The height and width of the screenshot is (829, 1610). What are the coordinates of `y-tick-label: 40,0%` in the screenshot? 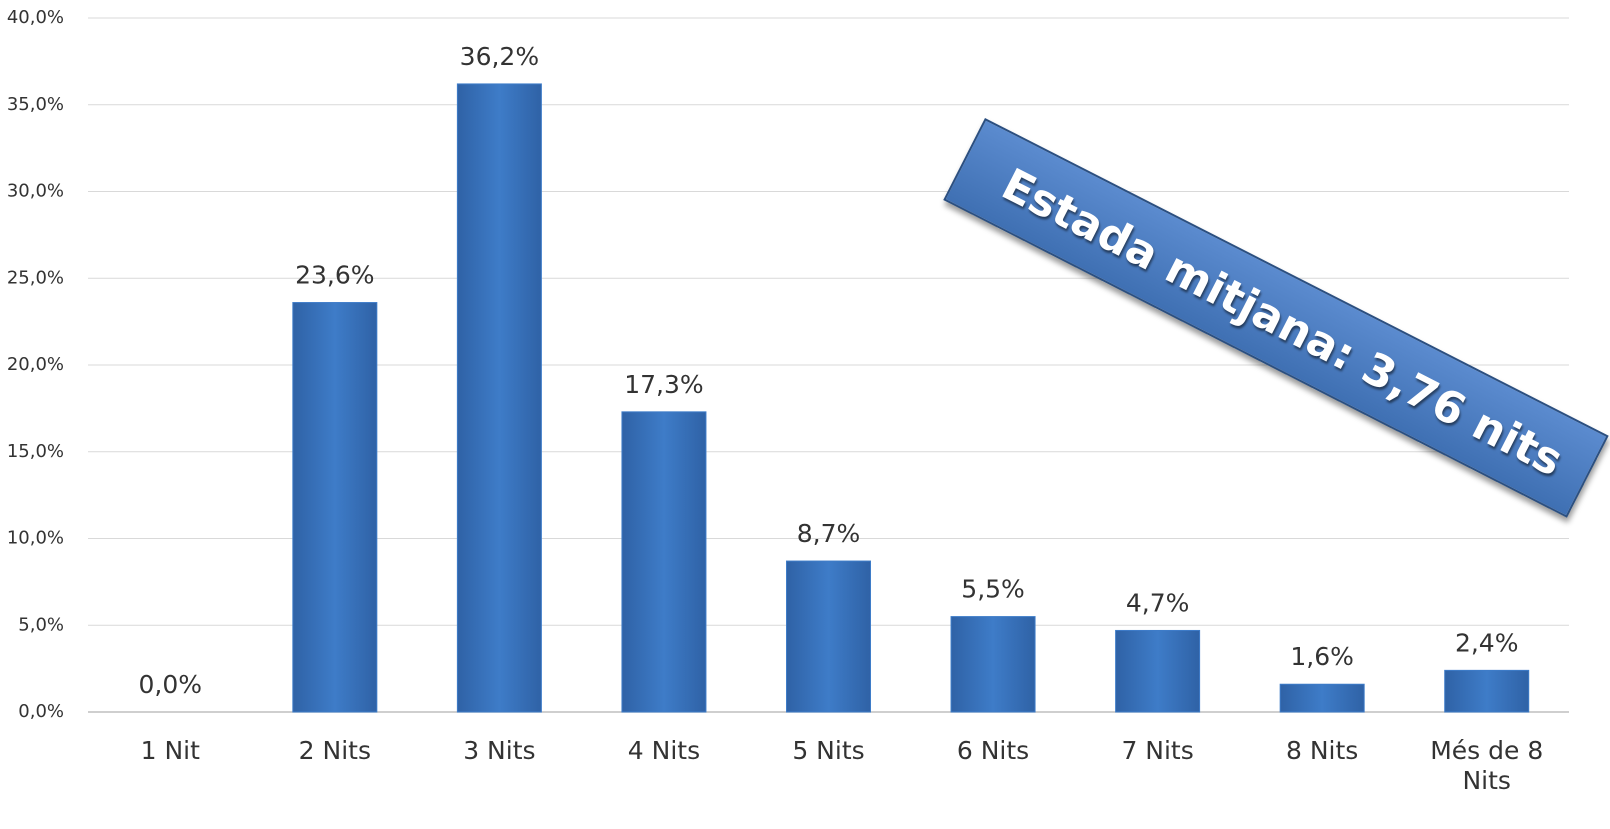 It's located at (35, 17).